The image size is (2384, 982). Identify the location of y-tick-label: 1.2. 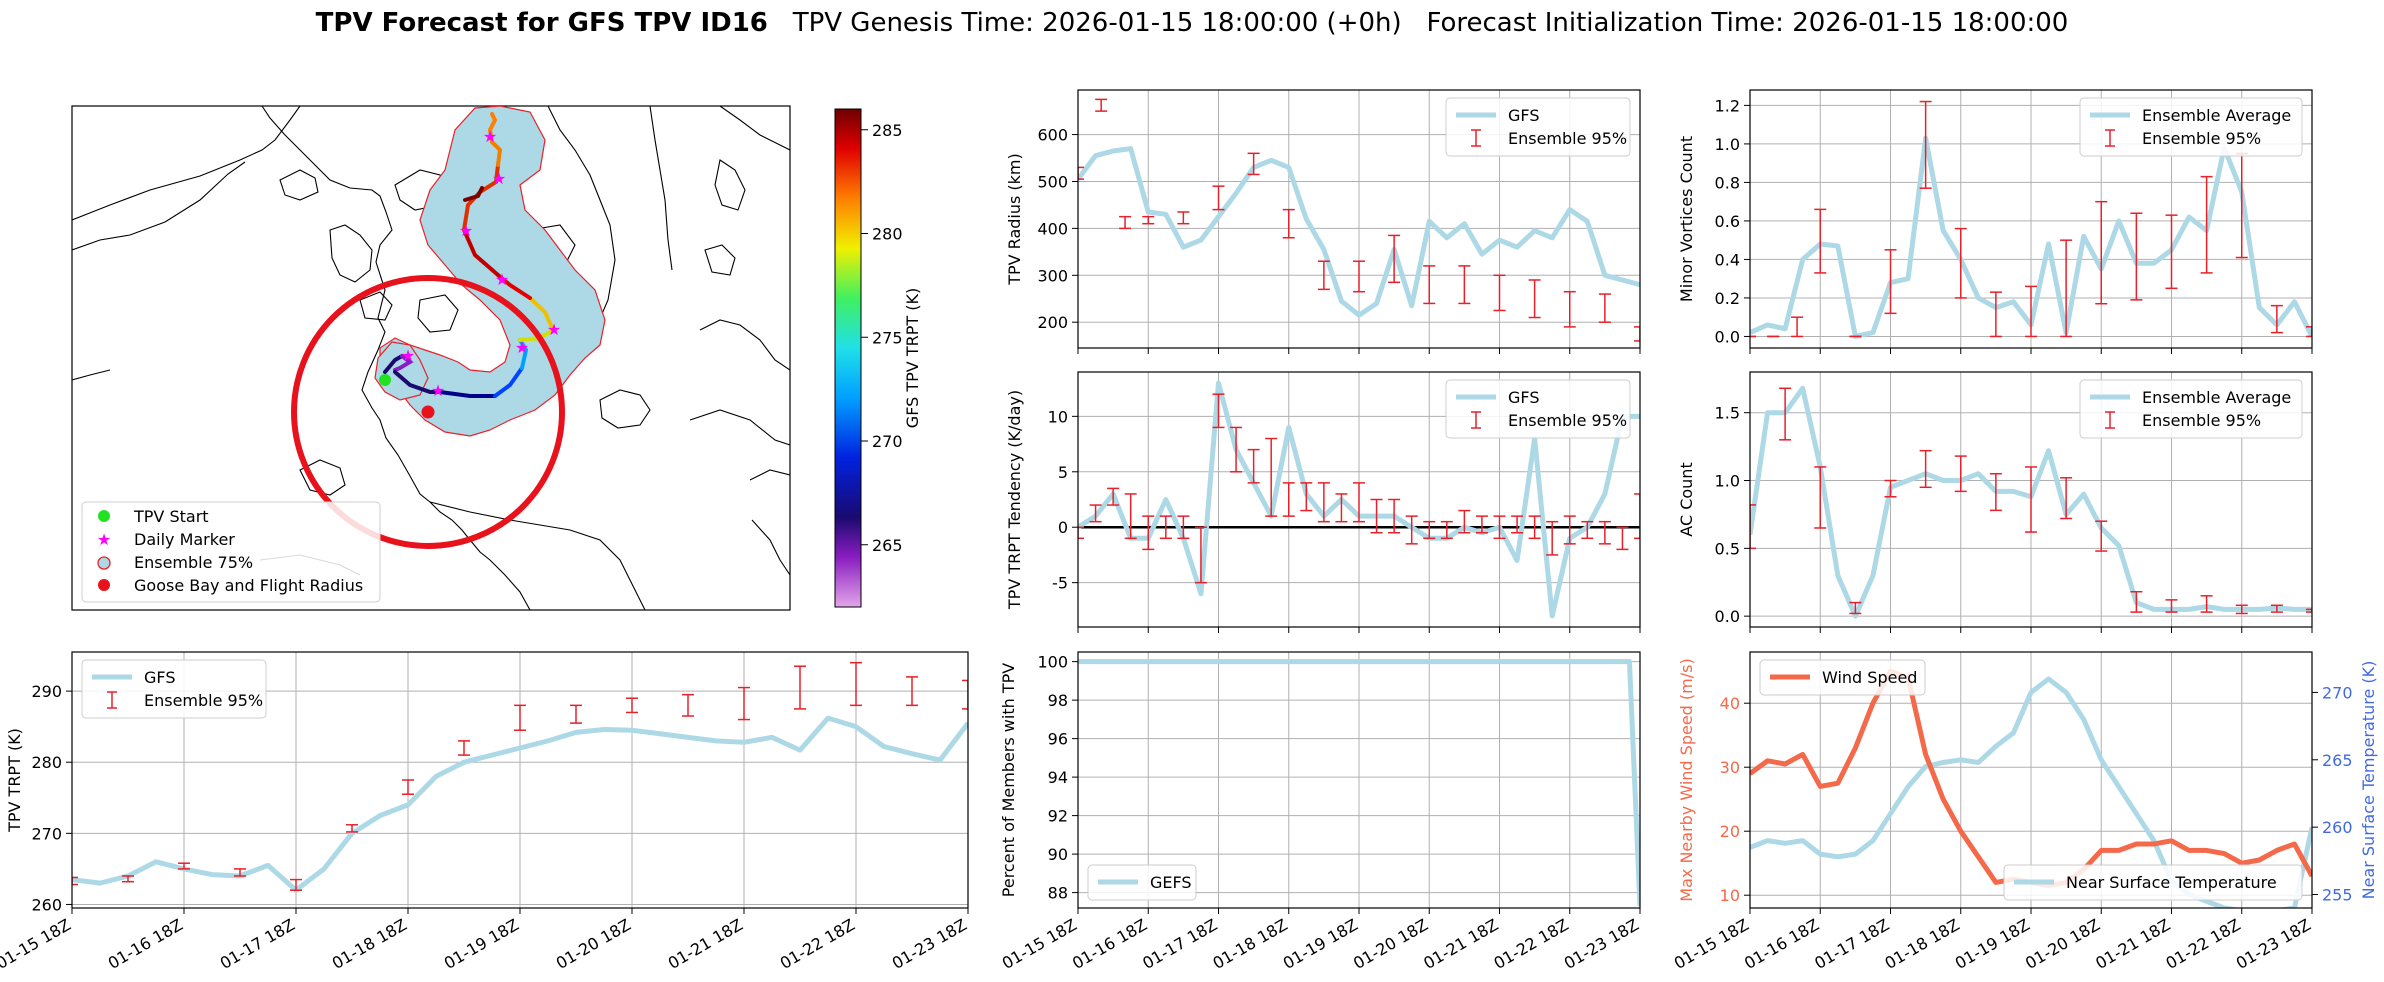
(1727, 105).